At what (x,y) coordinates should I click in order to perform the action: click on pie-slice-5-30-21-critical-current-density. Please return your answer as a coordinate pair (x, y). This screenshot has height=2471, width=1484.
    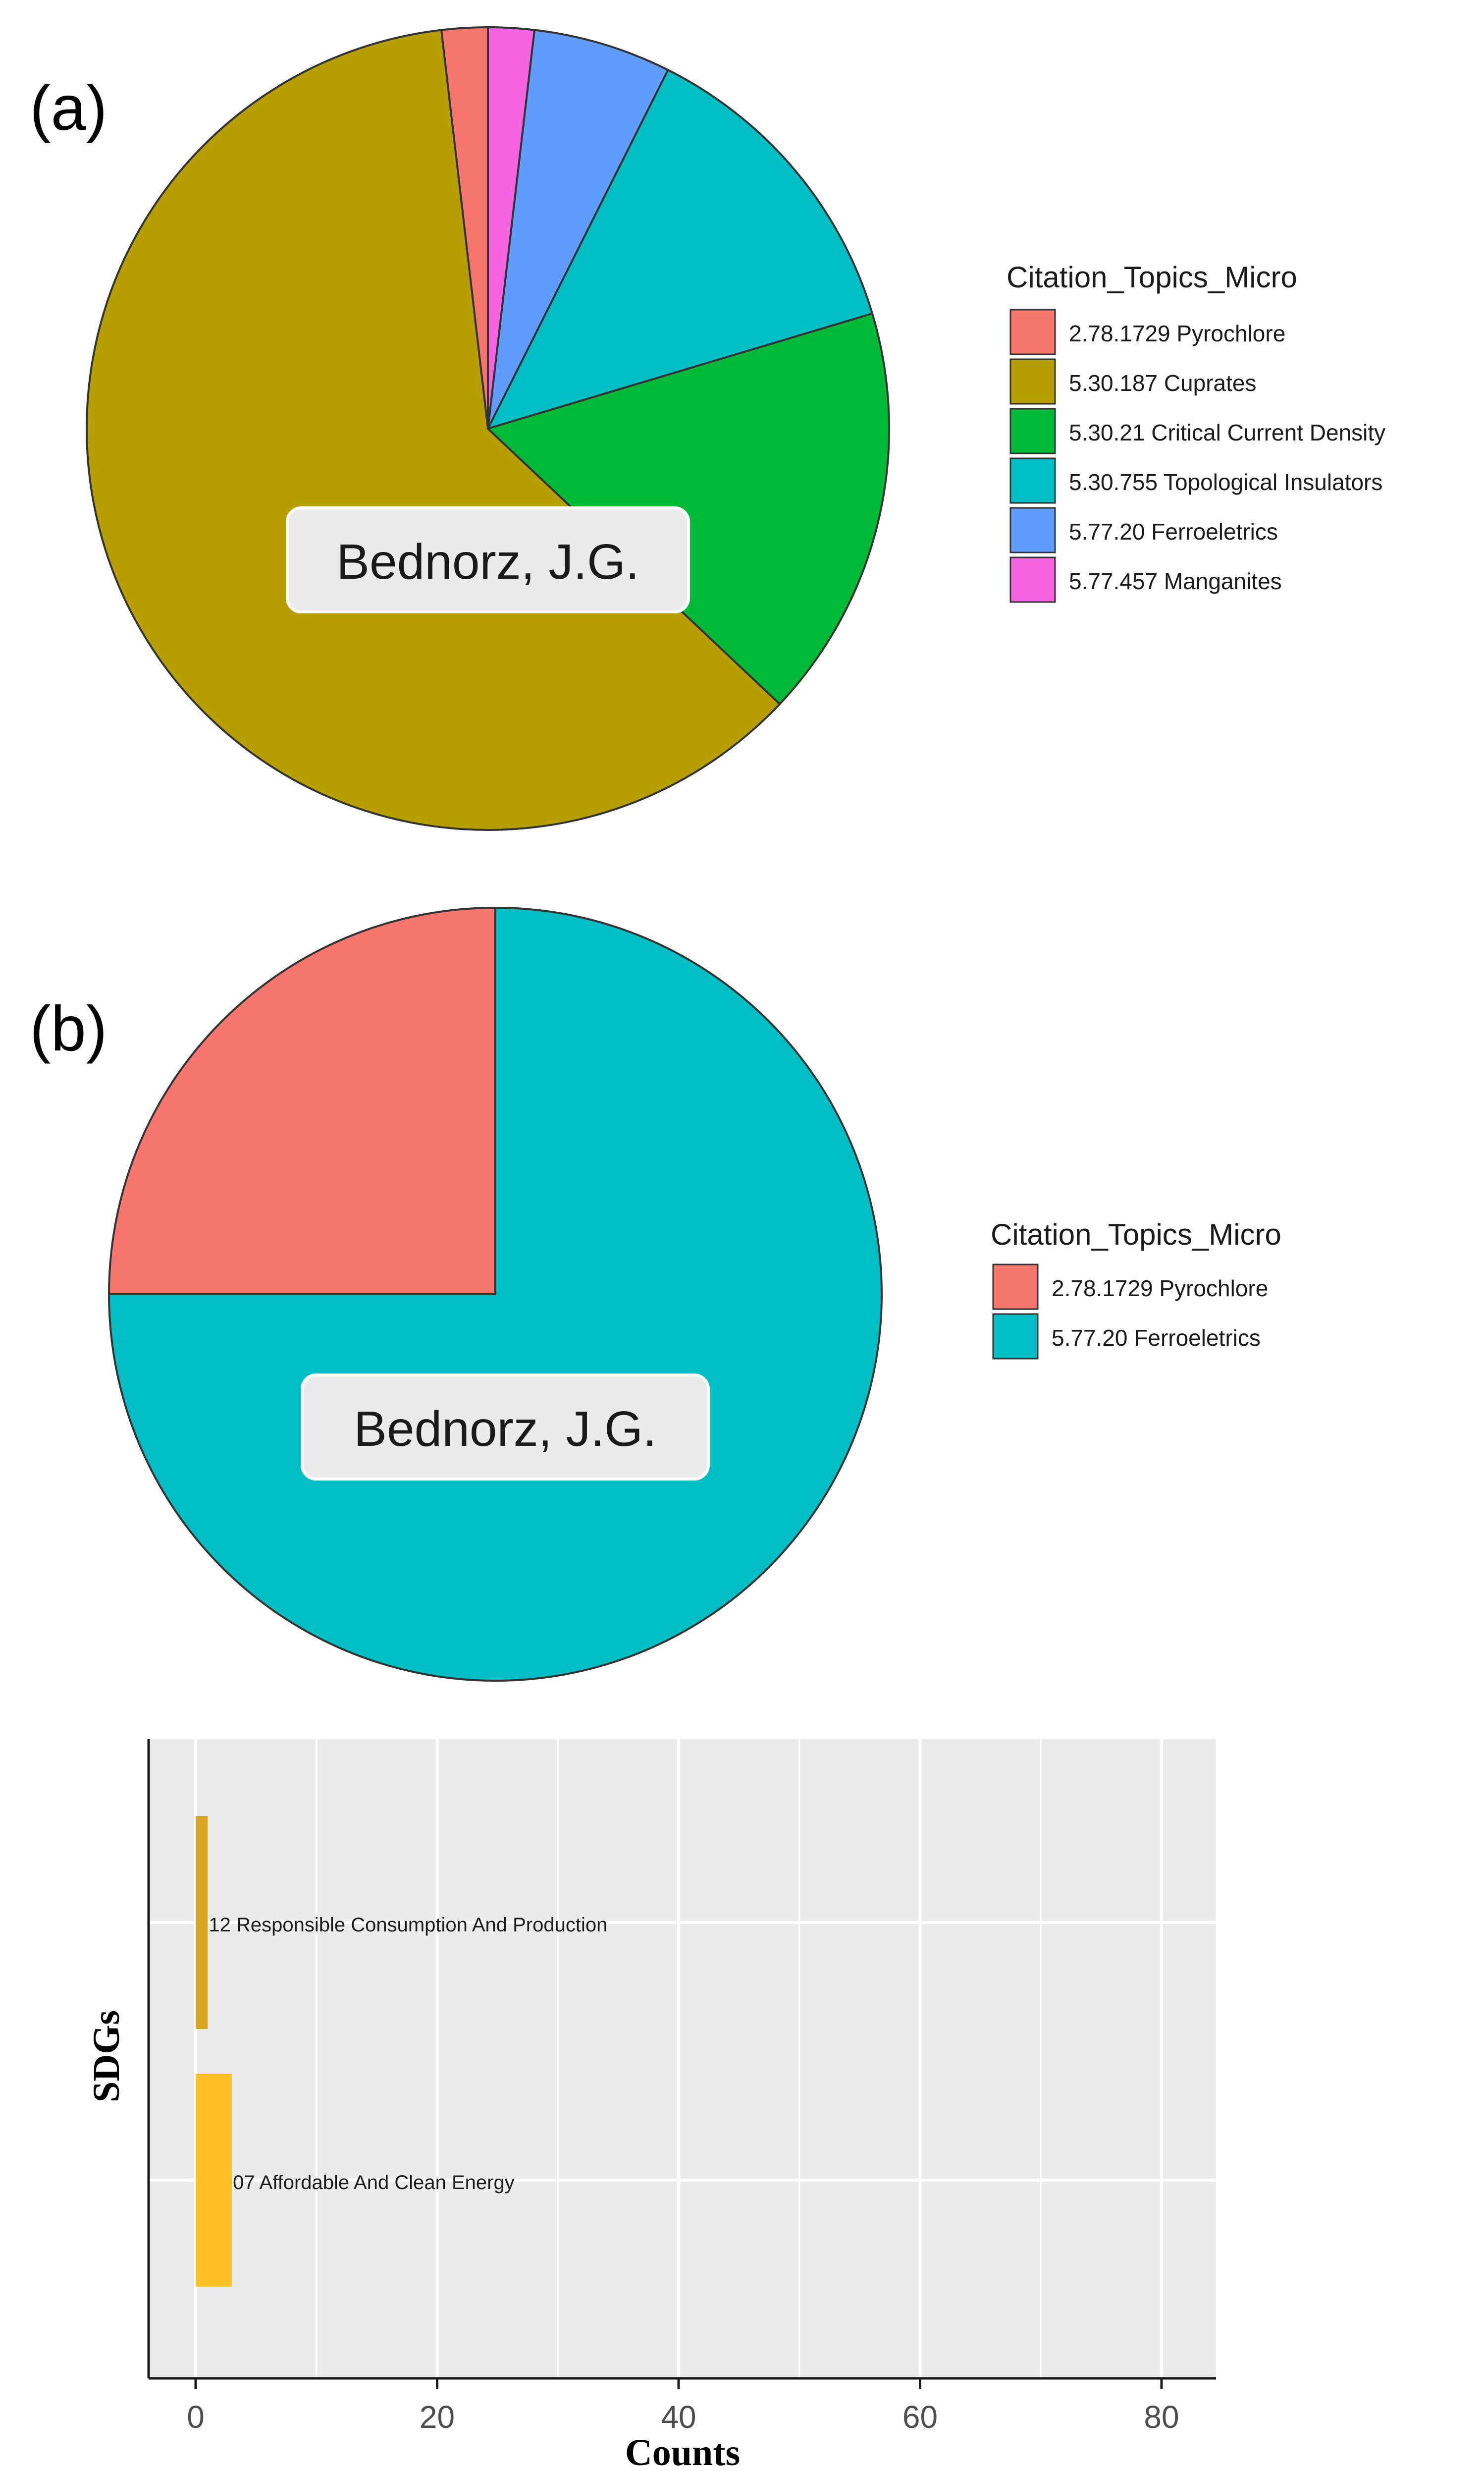
    Looking at the image, I should click on (689, 508).